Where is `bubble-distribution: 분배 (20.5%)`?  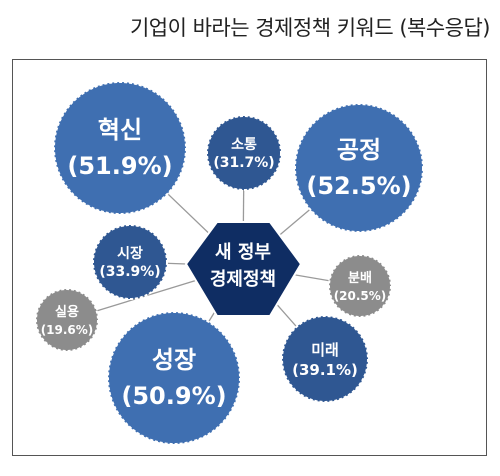
bubble-distribution: 분배 (20.5%) is located at coordinates (360, 286).